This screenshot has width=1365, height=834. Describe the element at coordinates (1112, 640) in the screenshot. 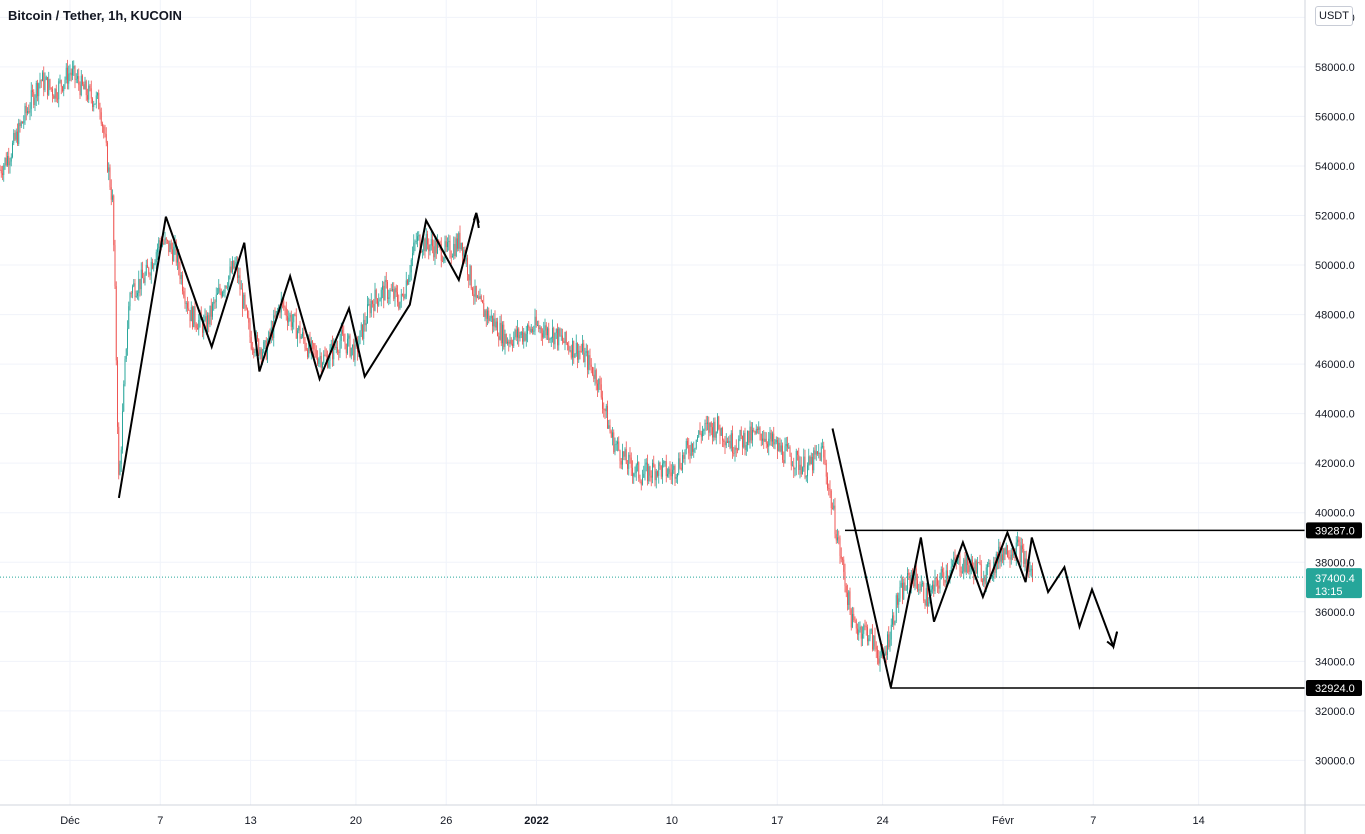

I see `arrow-head-bottom` at that location.